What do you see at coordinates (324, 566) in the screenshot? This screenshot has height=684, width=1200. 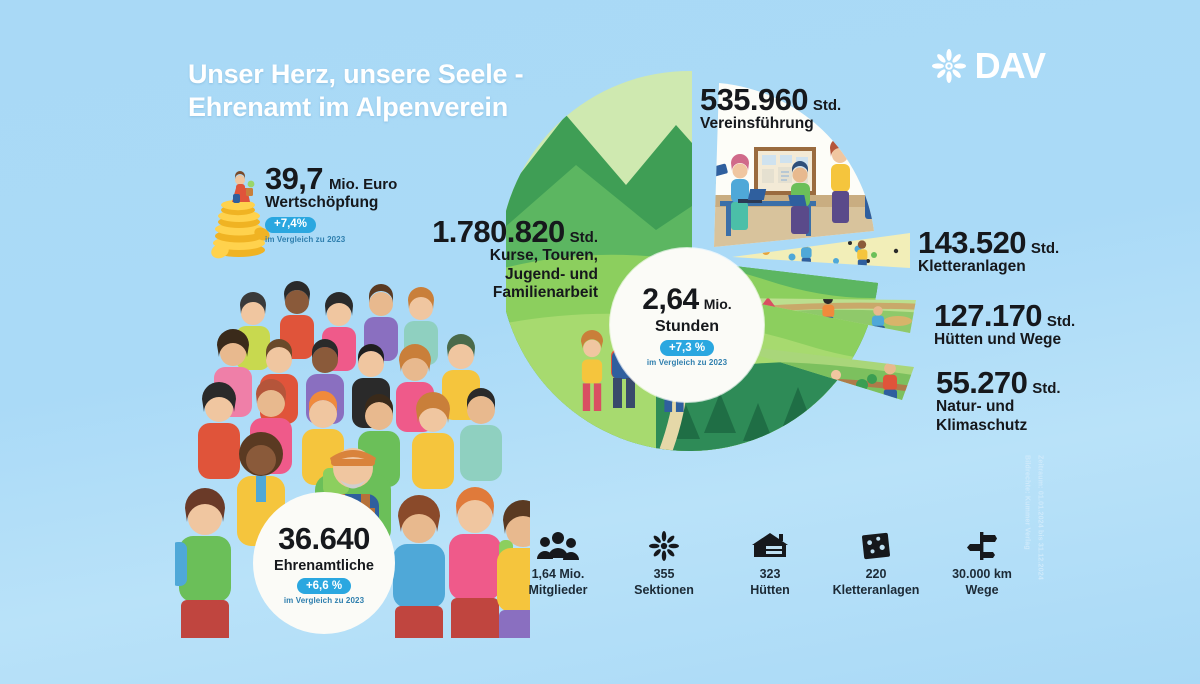 I see `volunteers-label: Ehrenamtliche` at bounding box center [324, 566].